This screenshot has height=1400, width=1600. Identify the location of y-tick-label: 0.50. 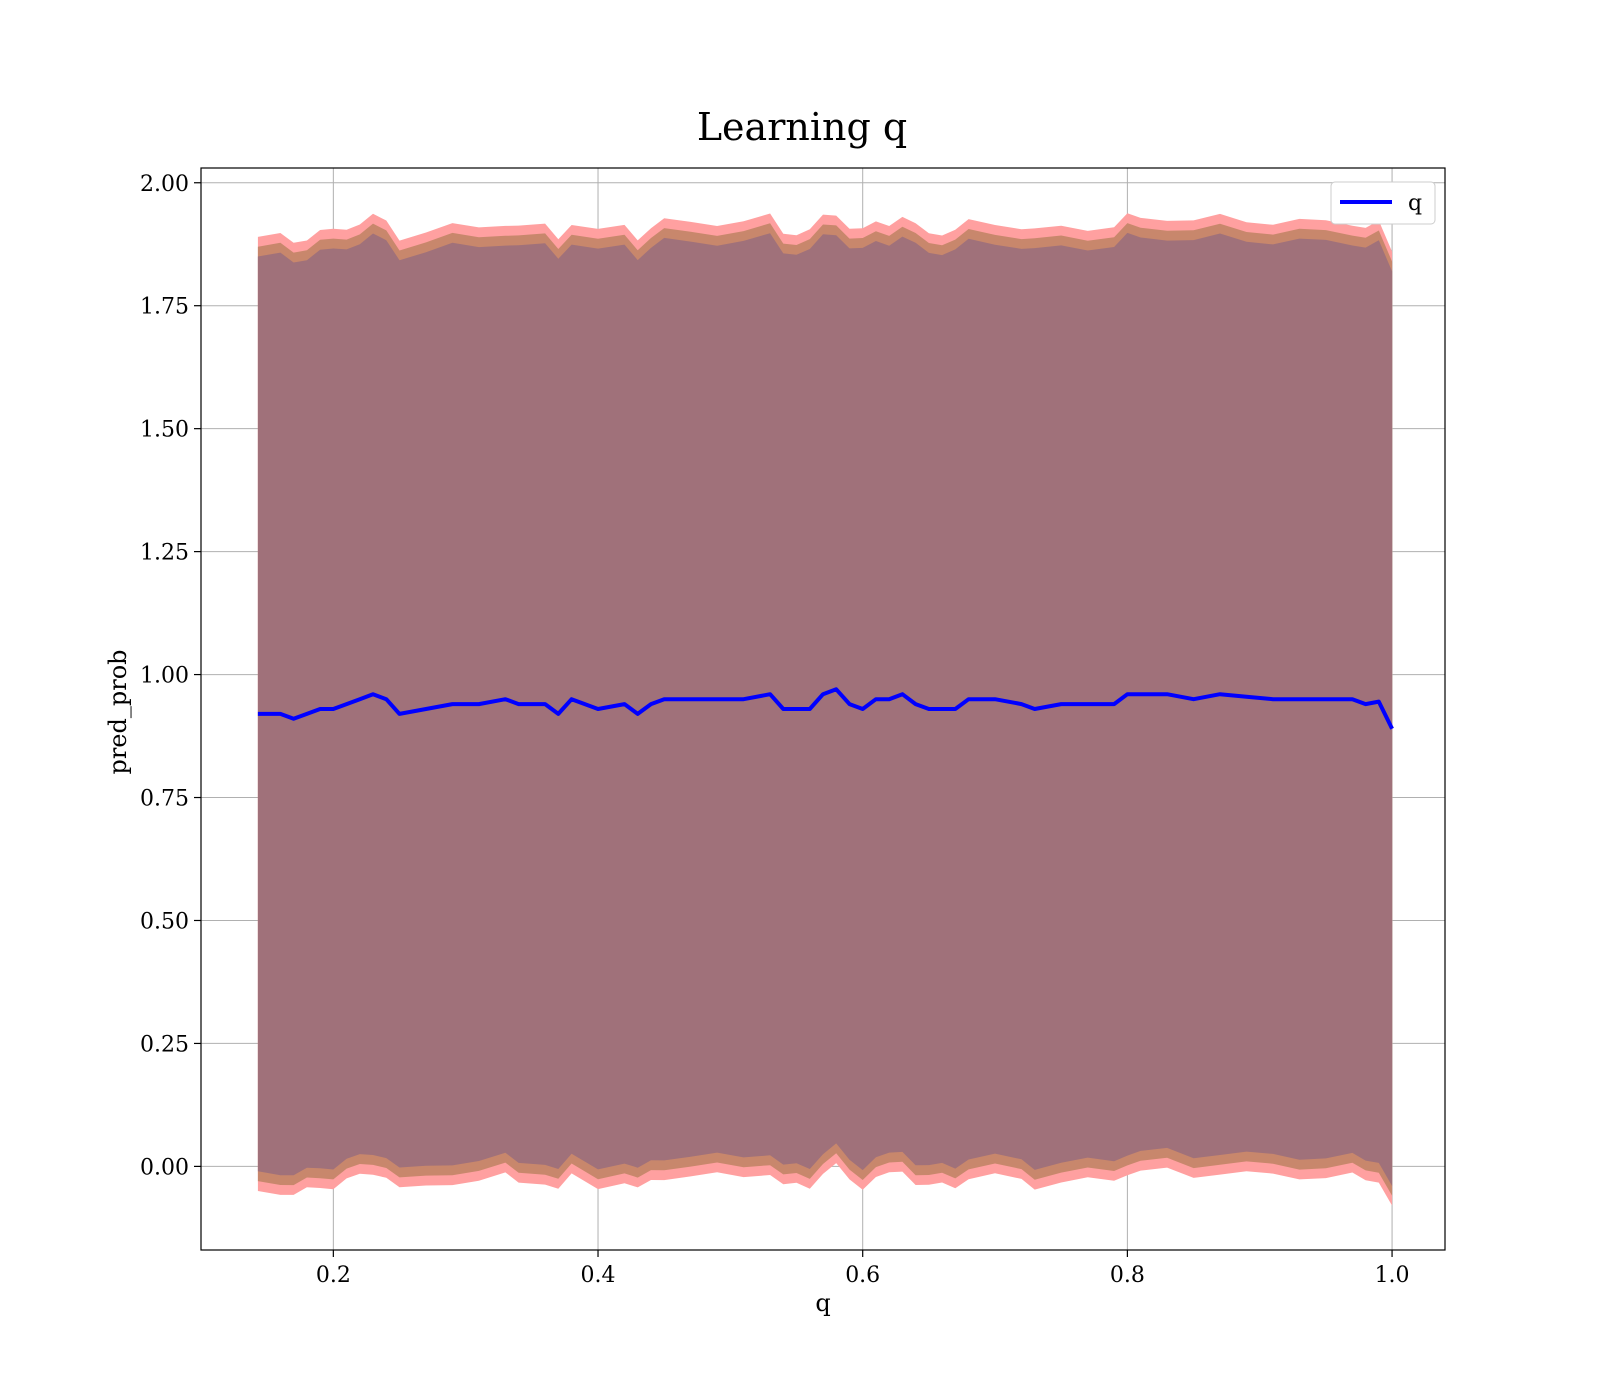
(164, 921).